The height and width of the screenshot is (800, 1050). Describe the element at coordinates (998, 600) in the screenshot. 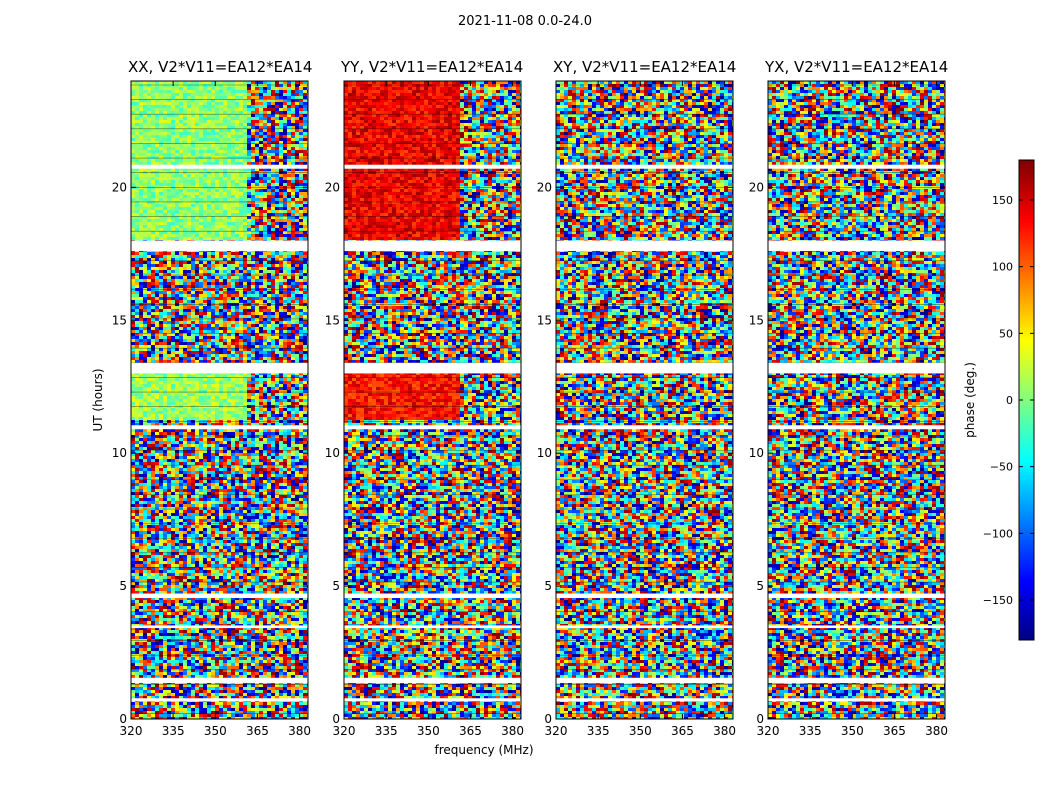

I see `colorbar-tick-label: −150` at that location.